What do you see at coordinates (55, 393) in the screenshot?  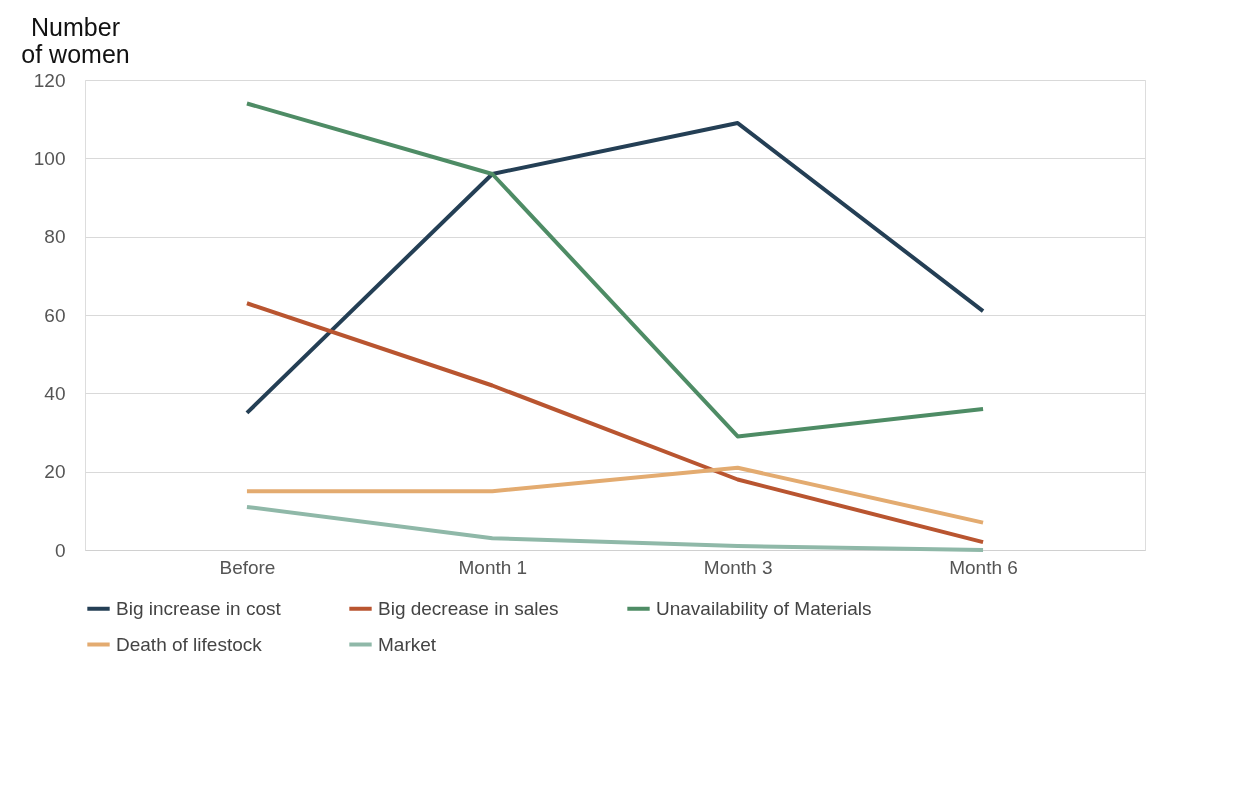 I see `y-tick-label: 40` at bounding box center [55, 393].